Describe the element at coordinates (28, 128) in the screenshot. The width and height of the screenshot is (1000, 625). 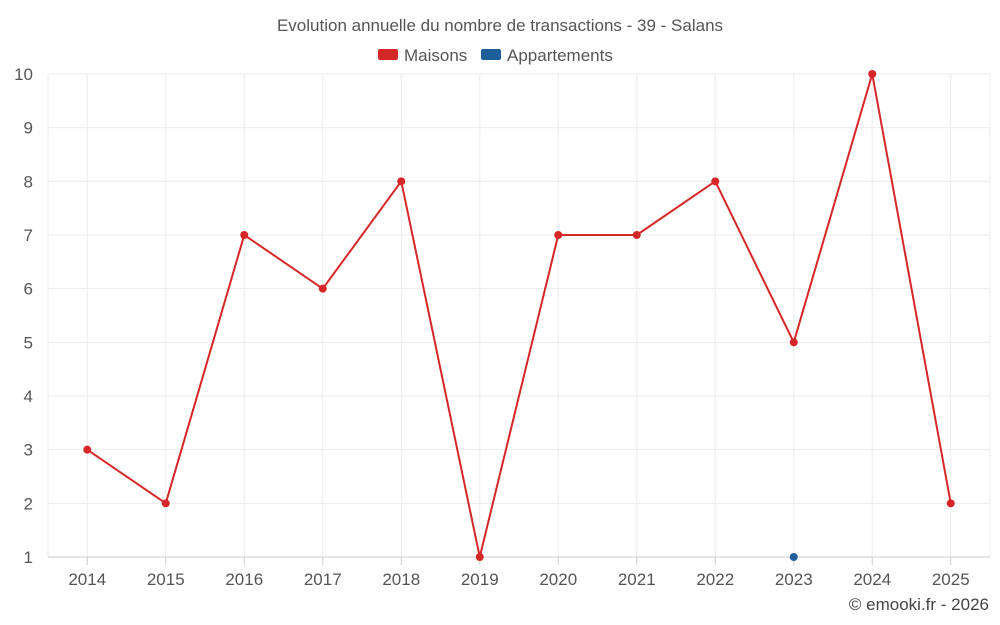
I see `y-tick-label: 9` at that location.